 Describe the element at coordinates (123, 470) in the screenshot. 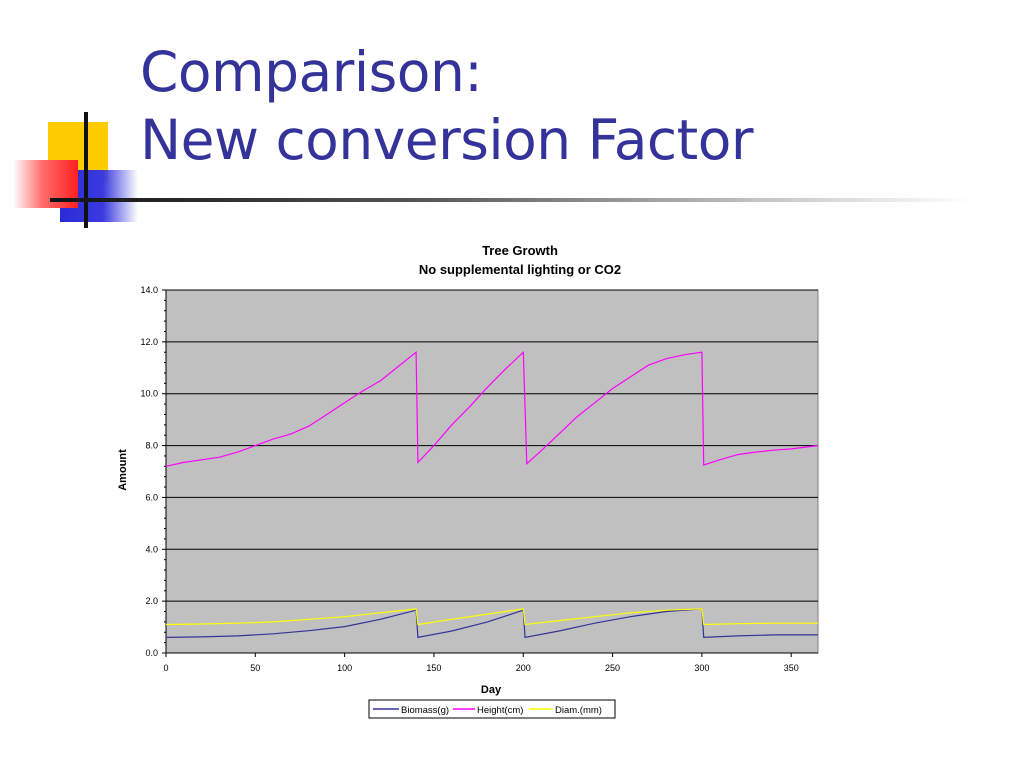

I see `y-axis-label: Amount` at that location.